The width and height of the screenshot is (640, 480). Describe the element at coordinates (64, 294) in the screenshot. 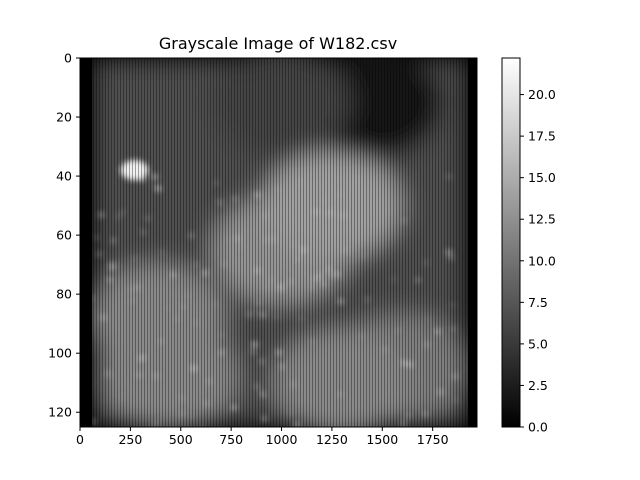

I see `y-tick-label: 80` at that location.